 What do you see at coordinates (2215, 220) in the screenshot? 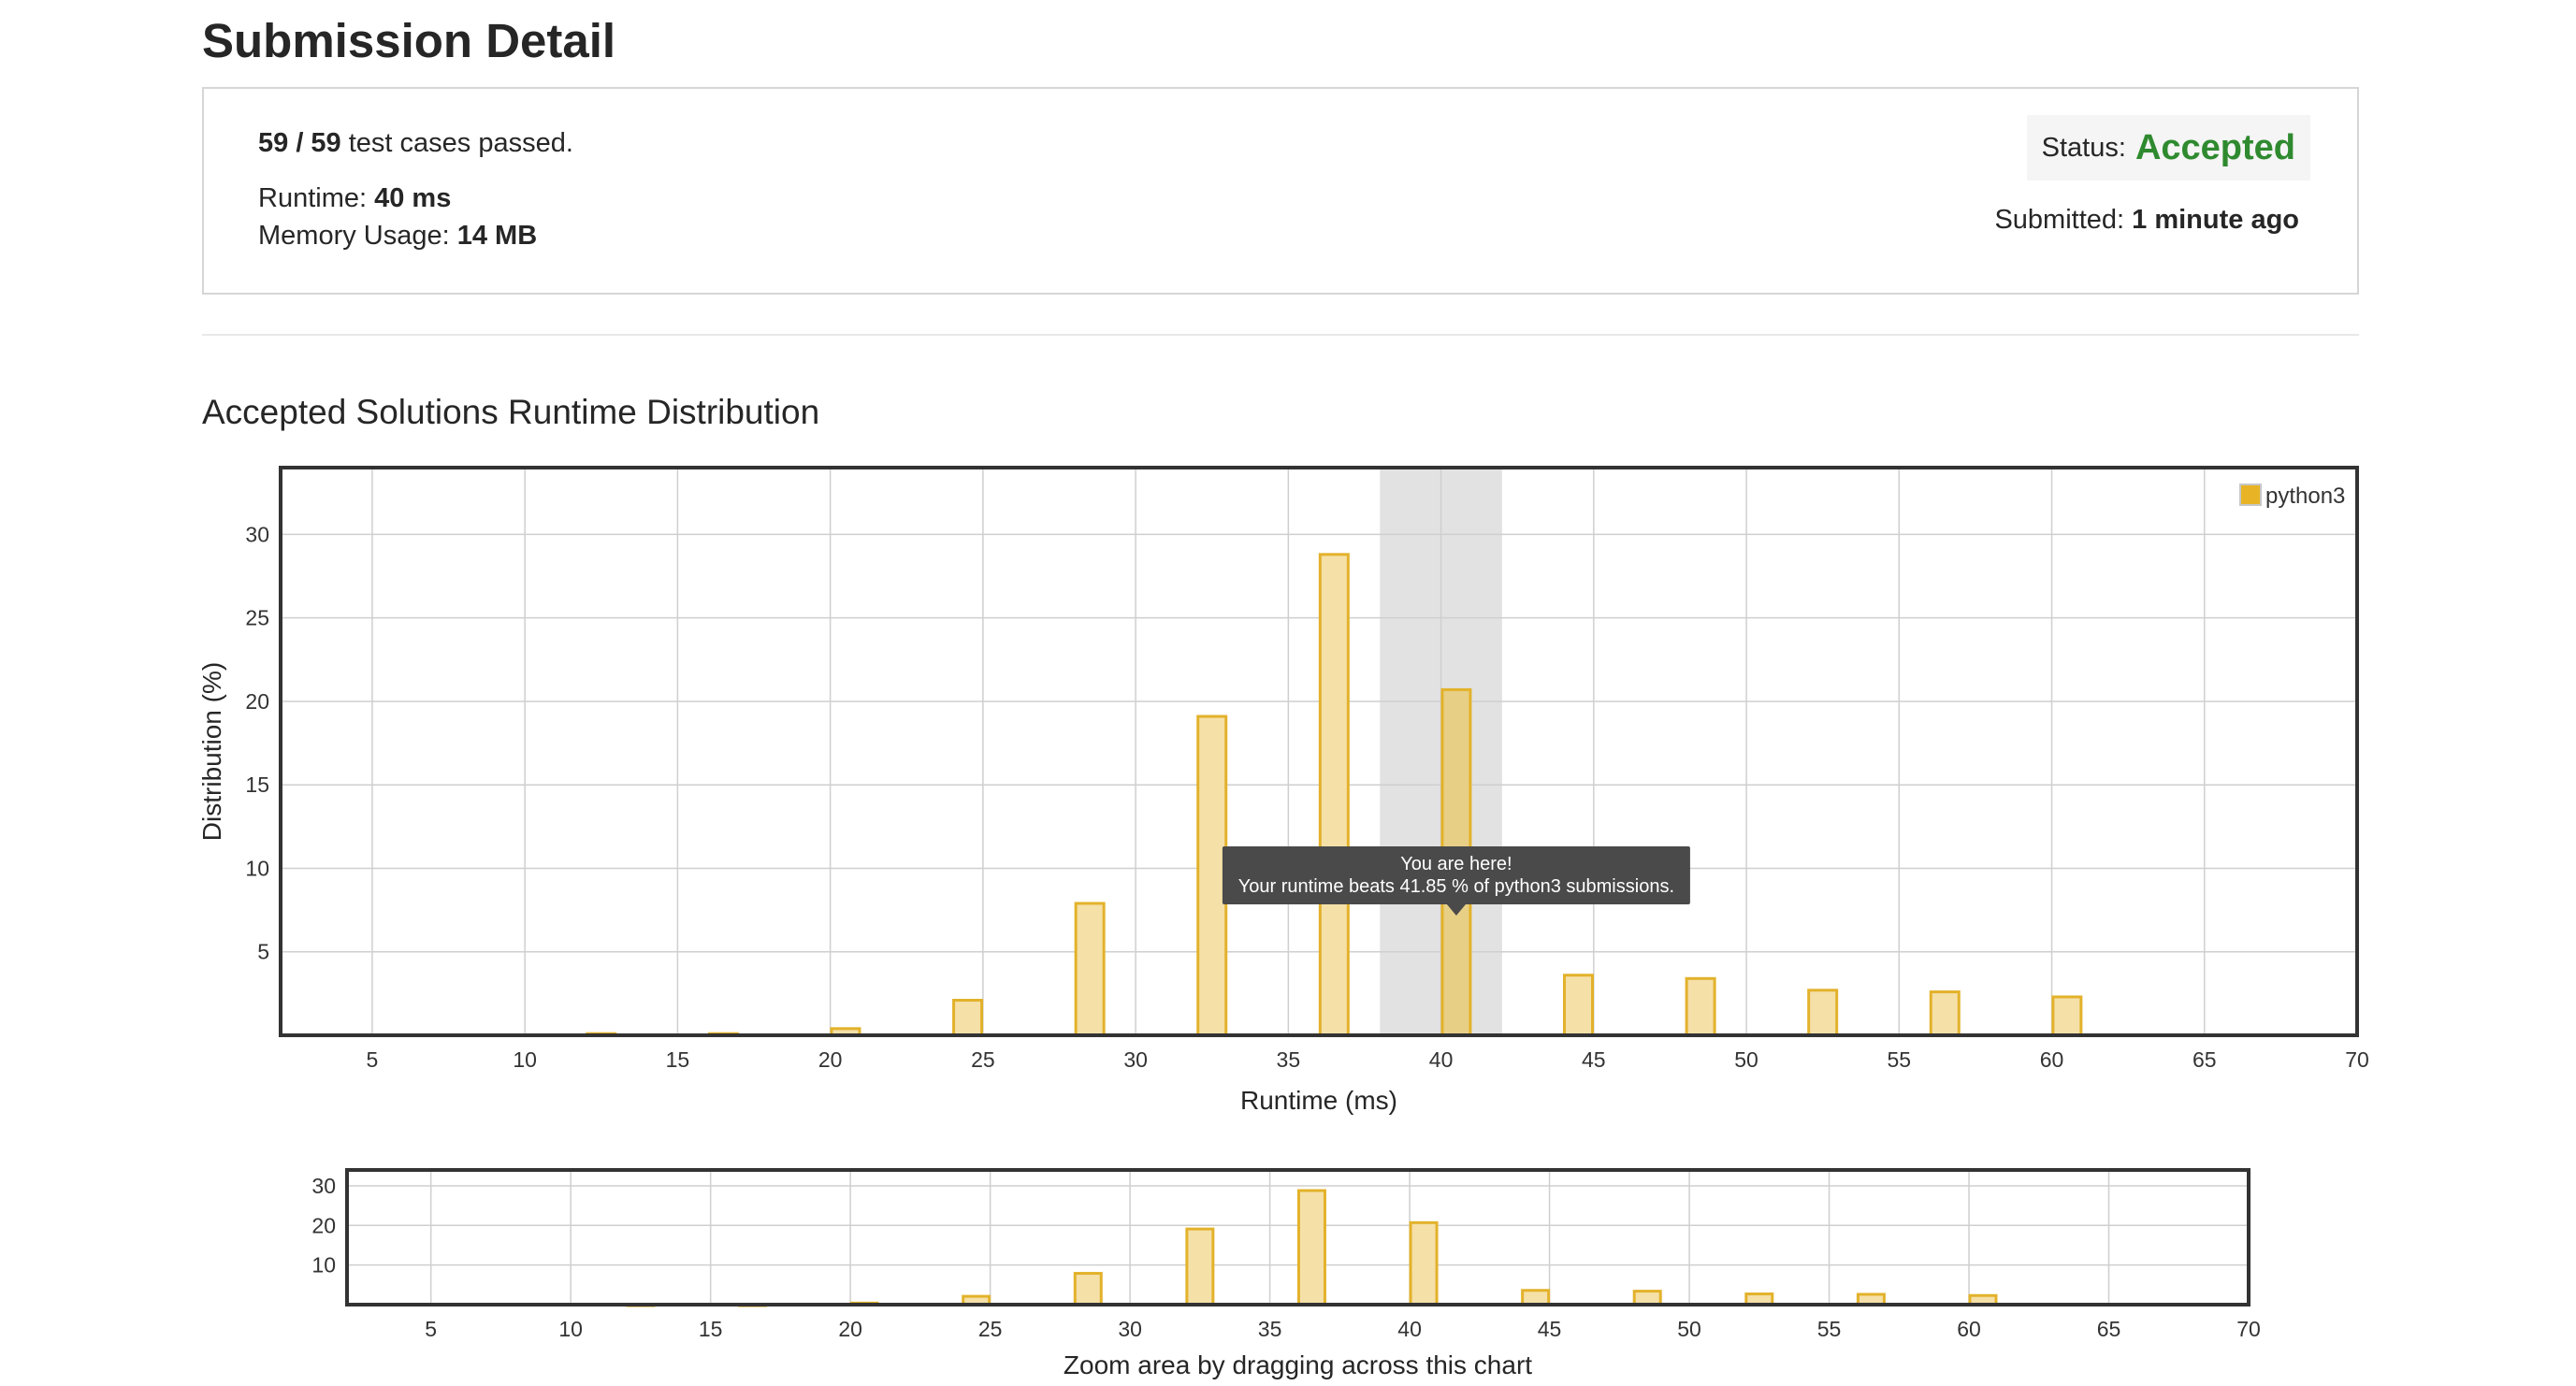
I see `submitted-value: 1 minute ago` at bounding box center [2215, 220].